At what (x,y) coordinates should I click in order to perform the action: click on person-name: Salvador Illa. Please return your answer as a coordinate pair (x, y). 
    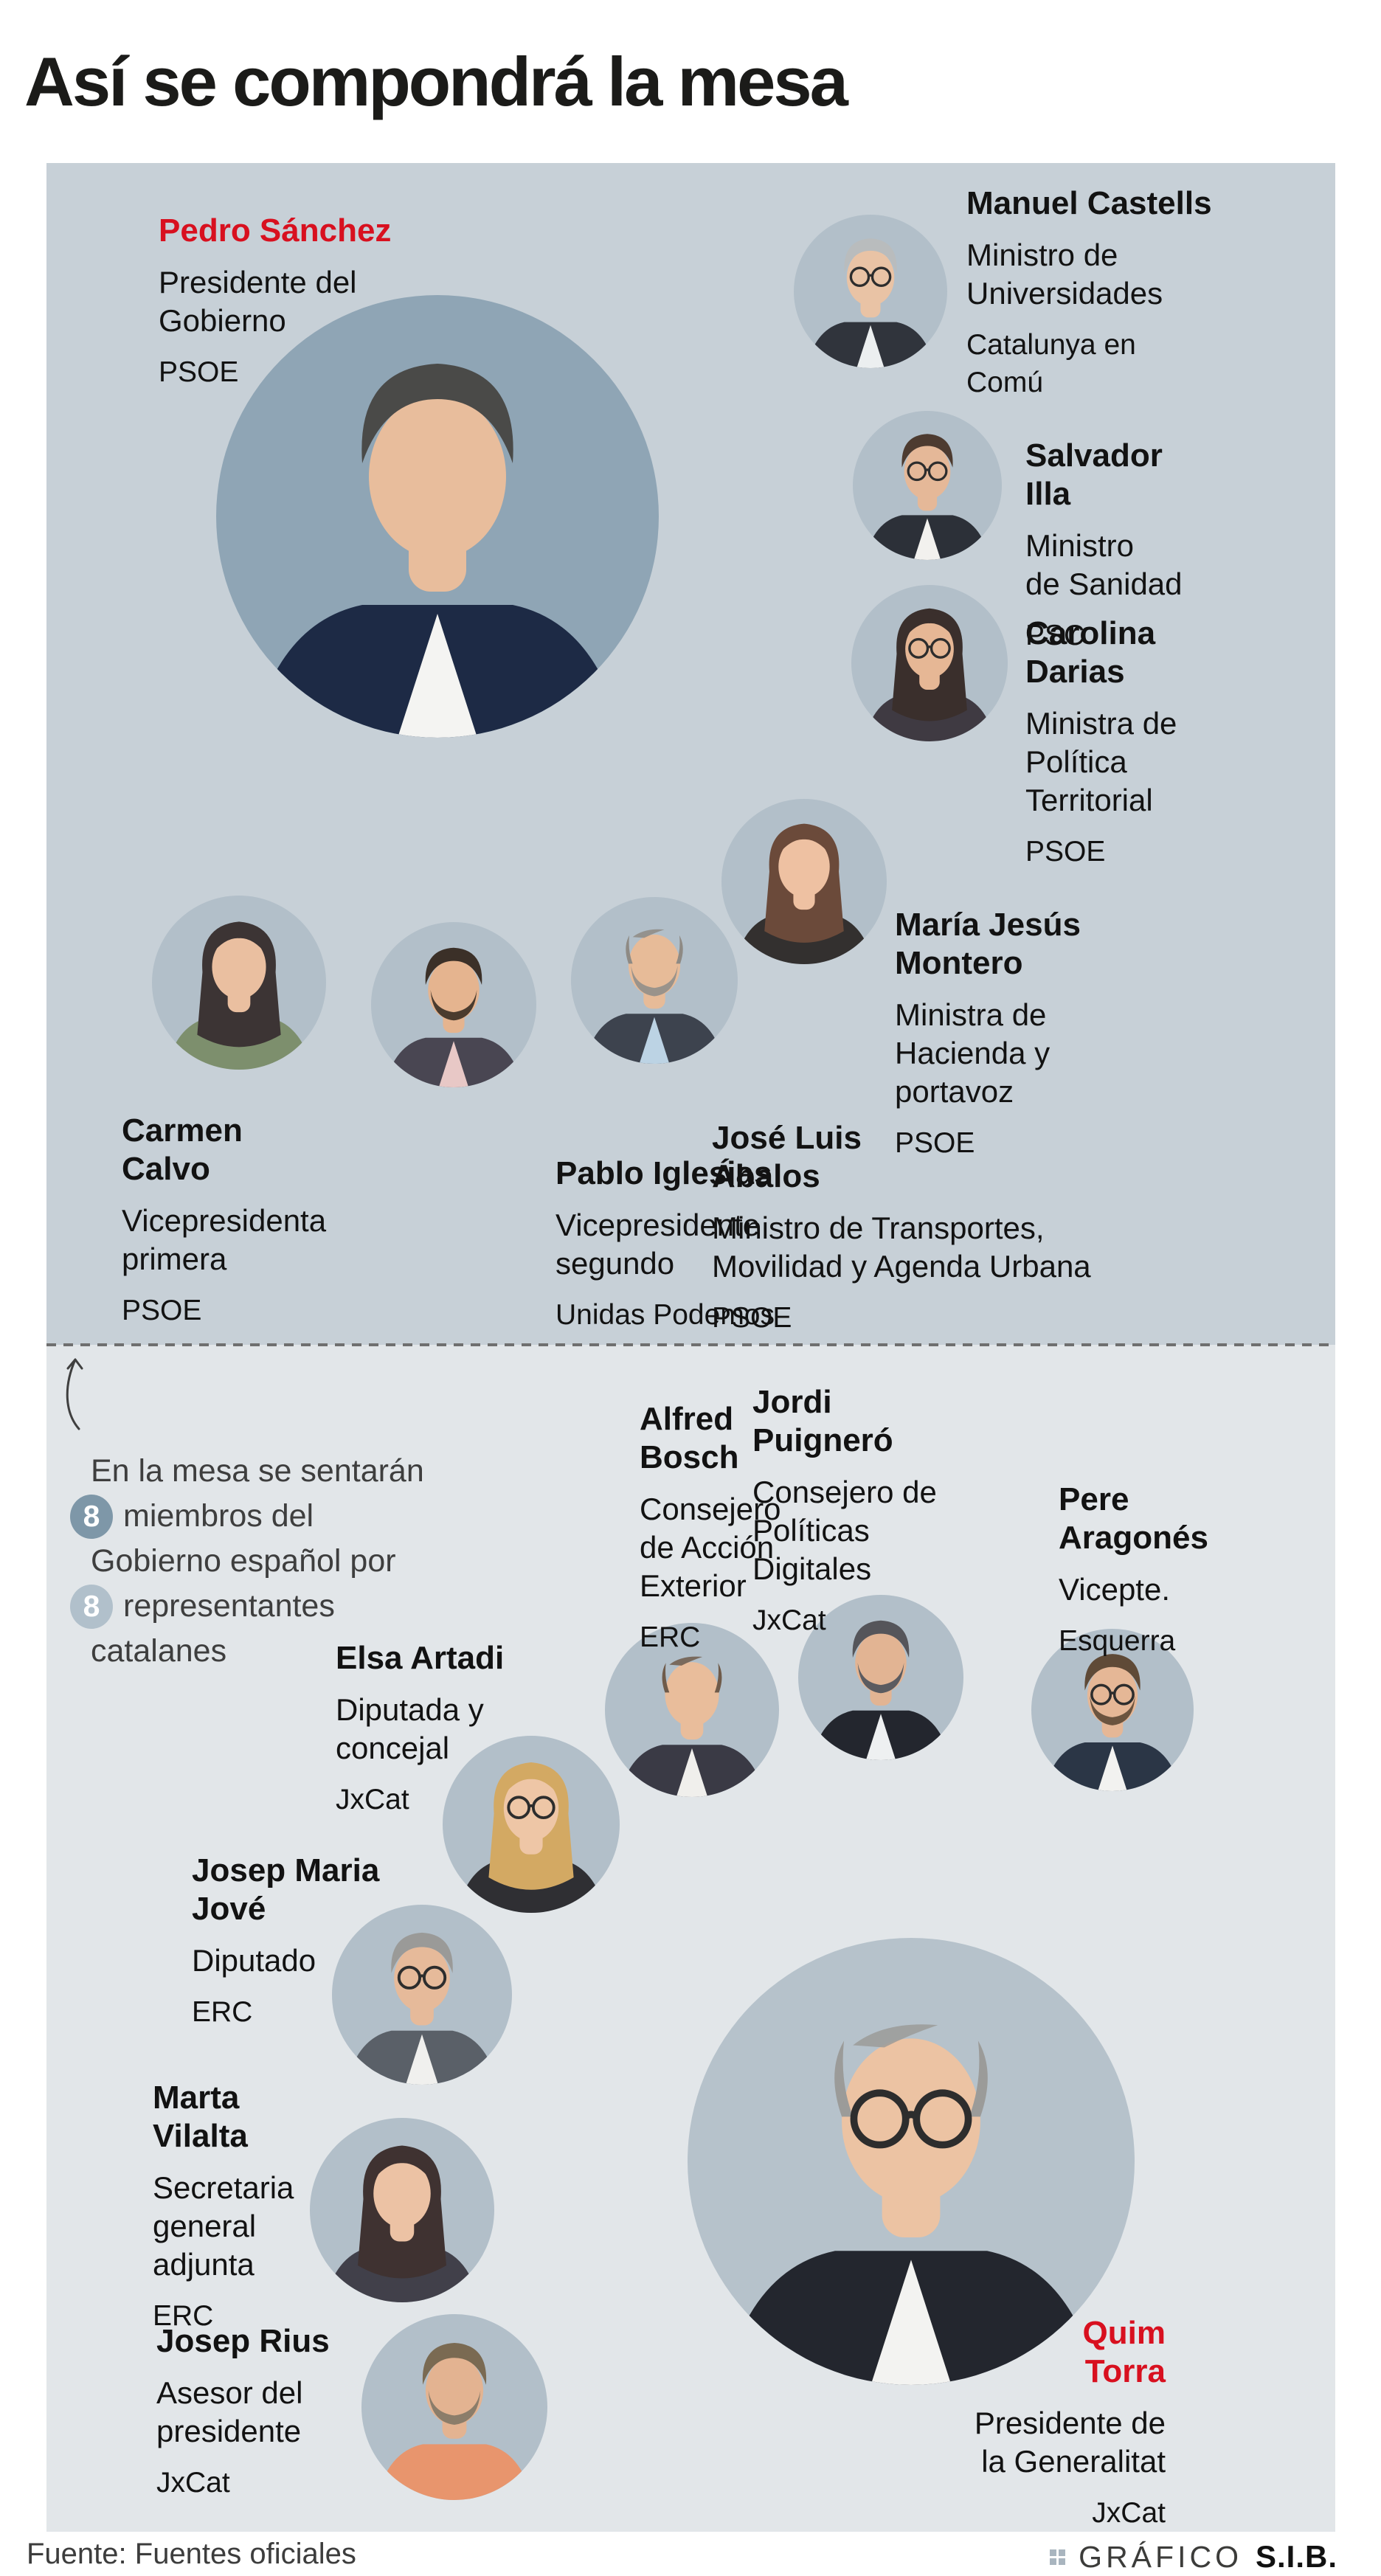
    Looking at the image, I should click on (1094, 475).